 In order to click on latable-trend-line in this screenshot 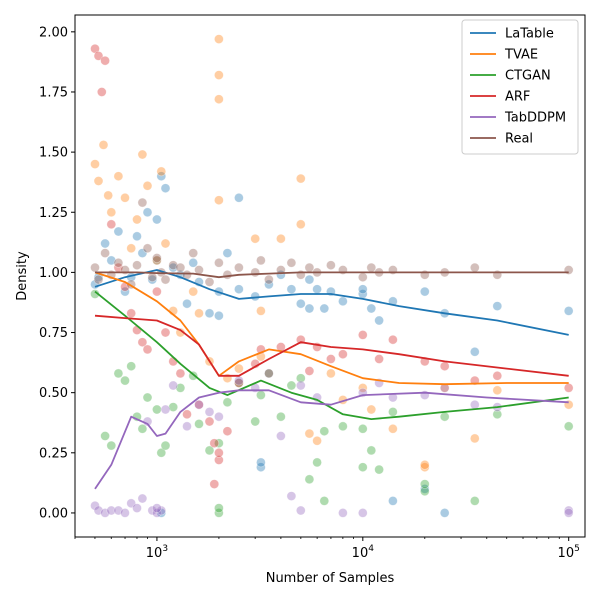, I will do `click(331, 302)`.